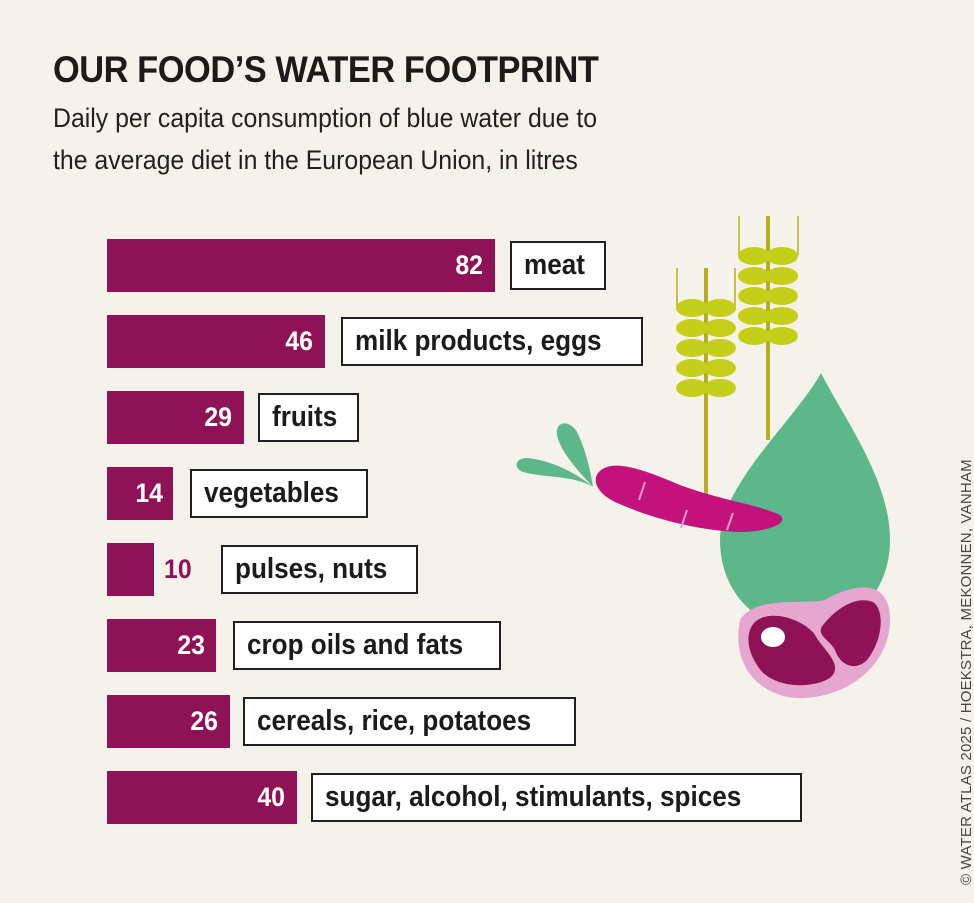 The image size is (974, 903). I want to click on category-label: cereals, rice, potatoes, so click(409, 721).